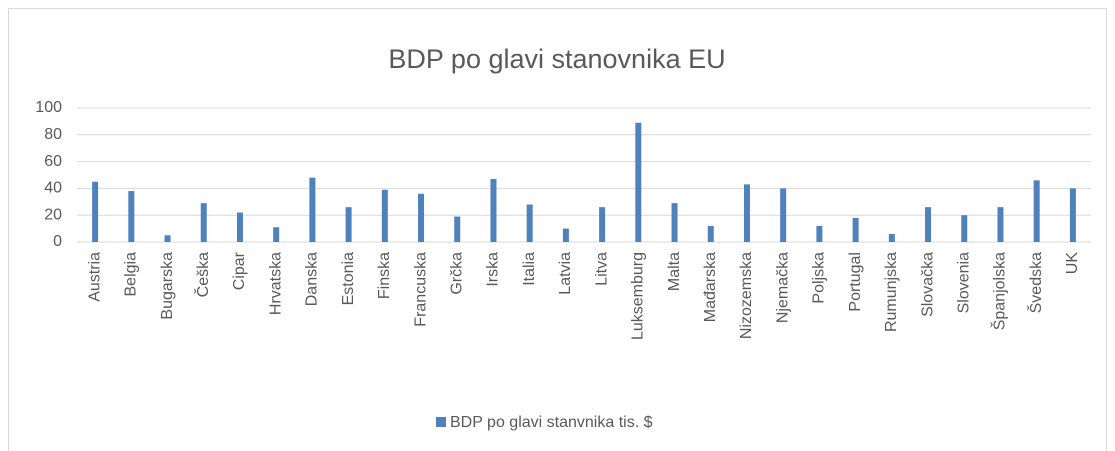 The width and height of the screenshot is (1115, 451). I want to click on x-tick-label: Španjolska, so click(999, 291).